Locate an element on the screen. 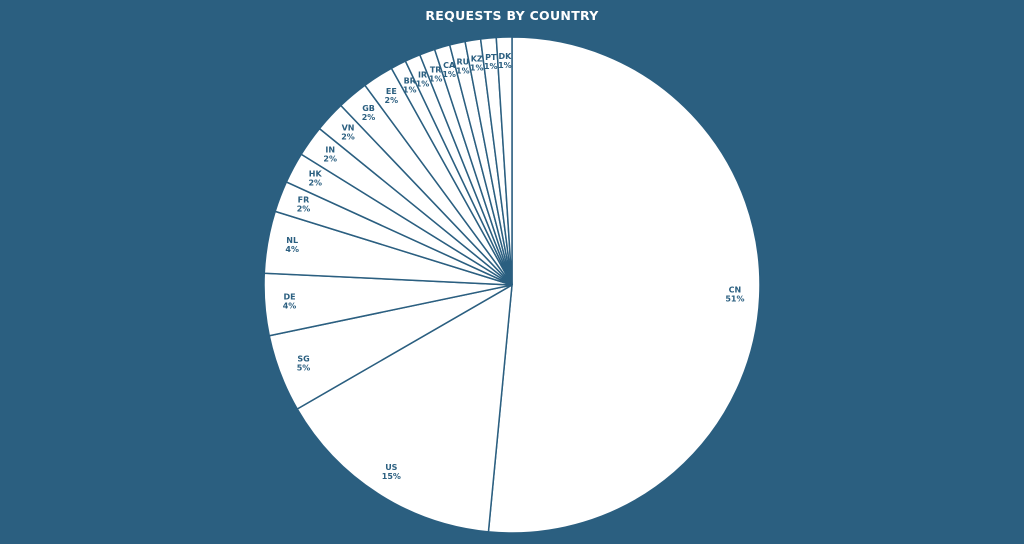  slice-country-label: FR is located at coordinates (304, 199).